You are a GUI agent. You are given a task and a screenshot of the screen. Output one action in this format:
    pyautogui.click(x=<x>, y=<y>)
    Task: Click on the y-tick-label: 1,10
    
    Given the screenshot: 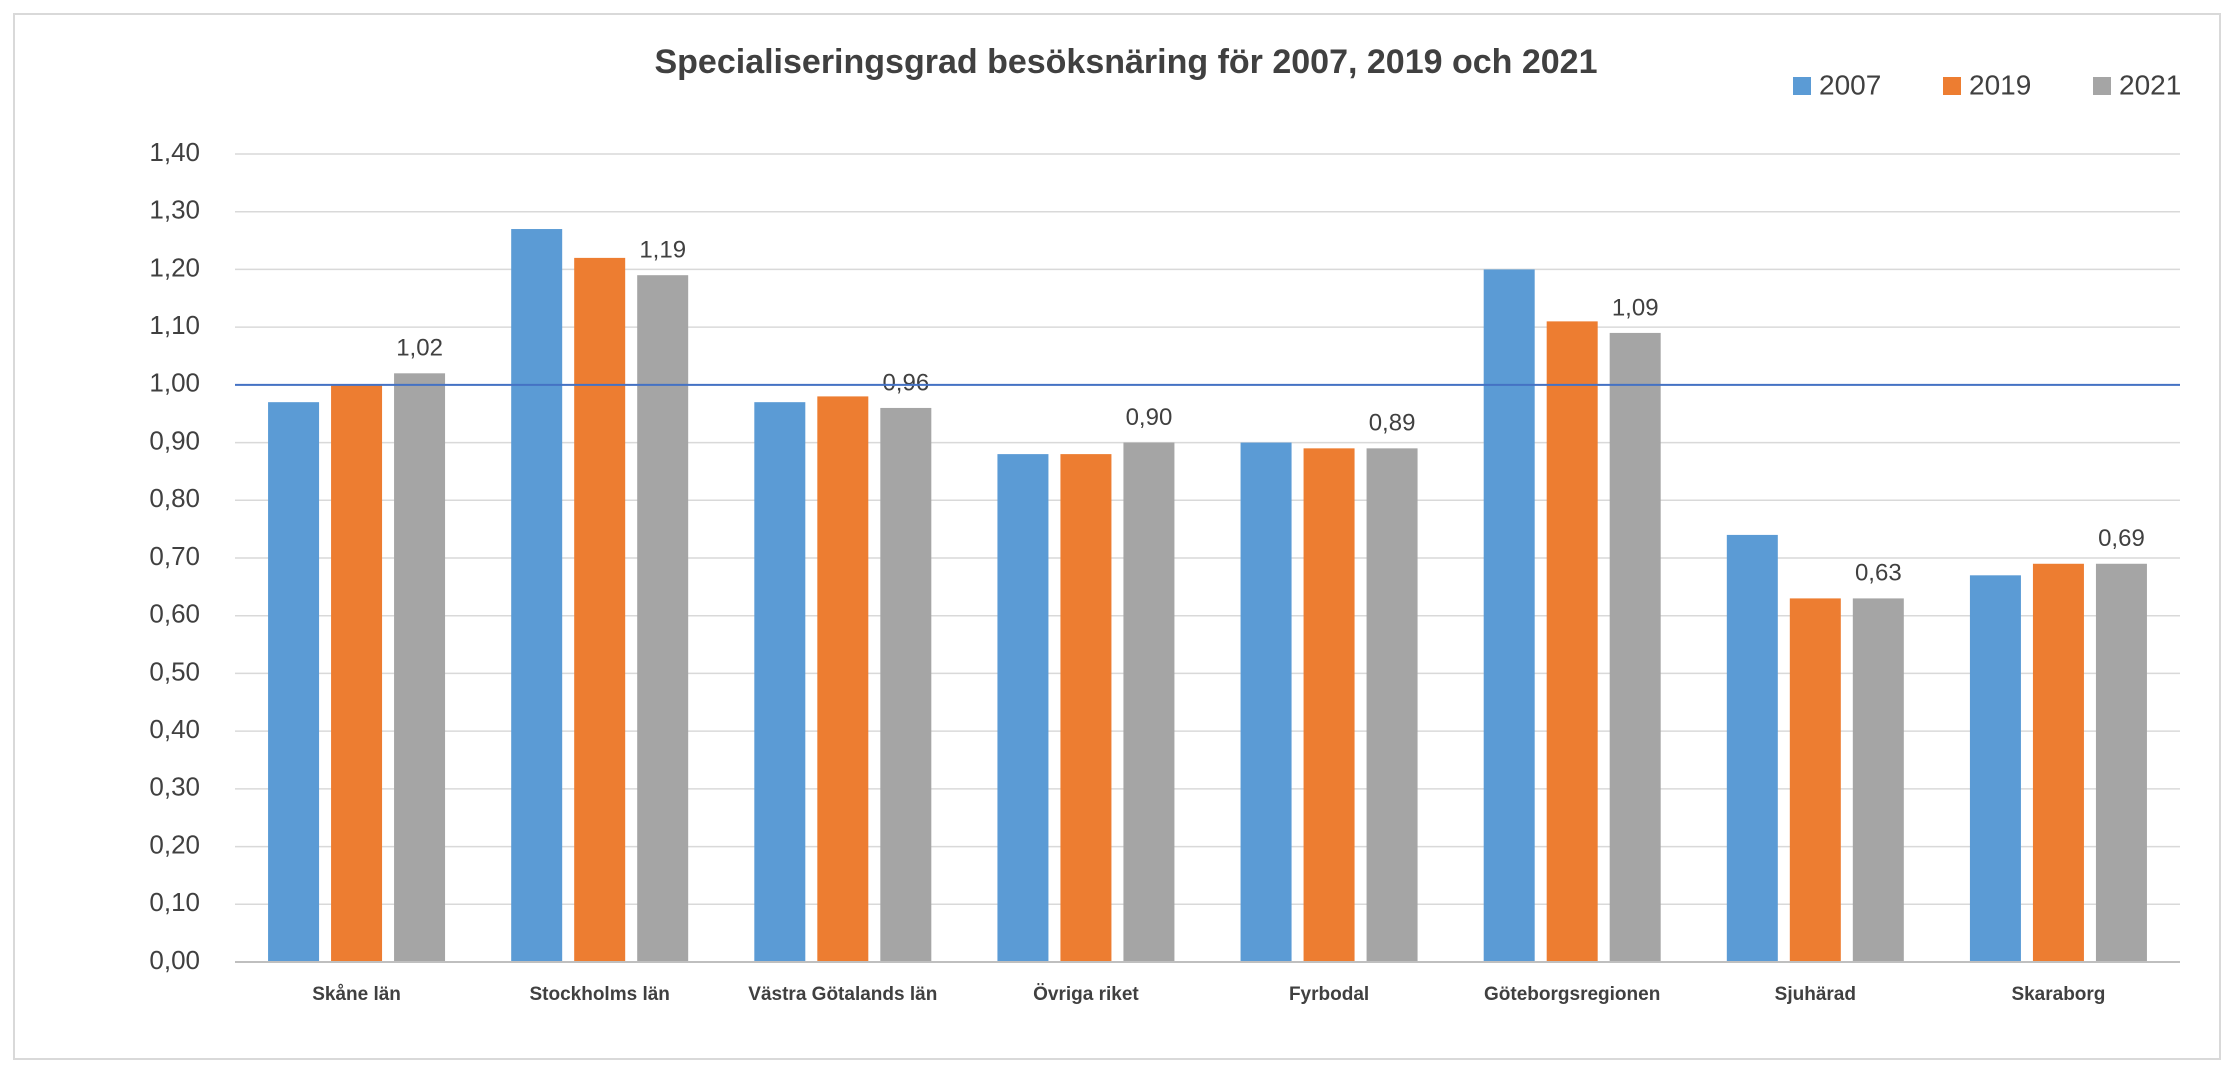 What is the action you would take?
    pyautogui.click(x=174, y=325)
    